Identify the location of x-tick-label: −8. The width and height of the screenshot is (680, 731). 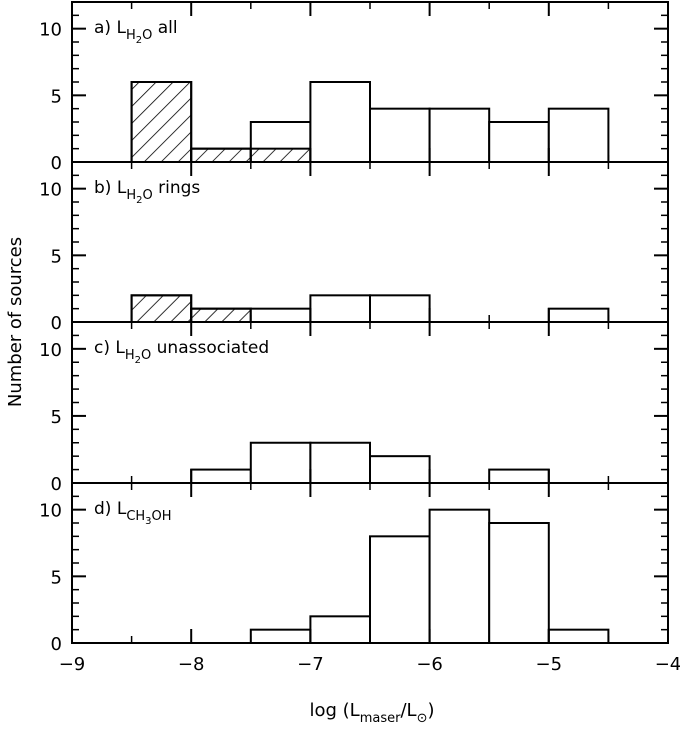
(191, 664).